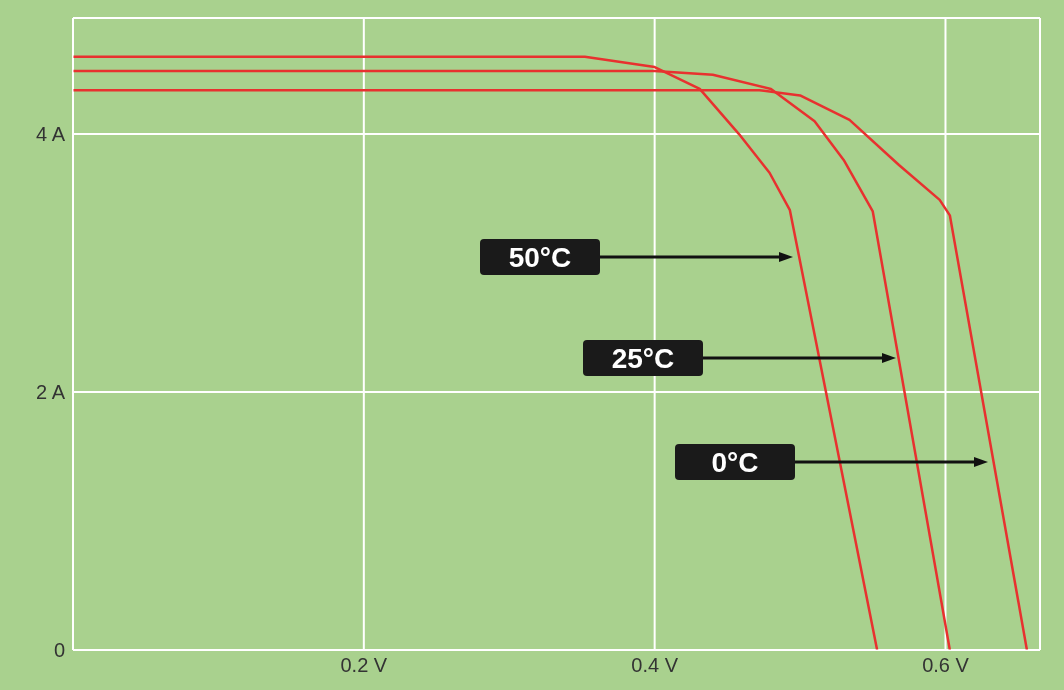 Image resolution: width=1064 pixels, height=690 pixels. Describe the element at coordinates (59, 650) in the screenshot. I see `y-tick-label: 0` at that location.